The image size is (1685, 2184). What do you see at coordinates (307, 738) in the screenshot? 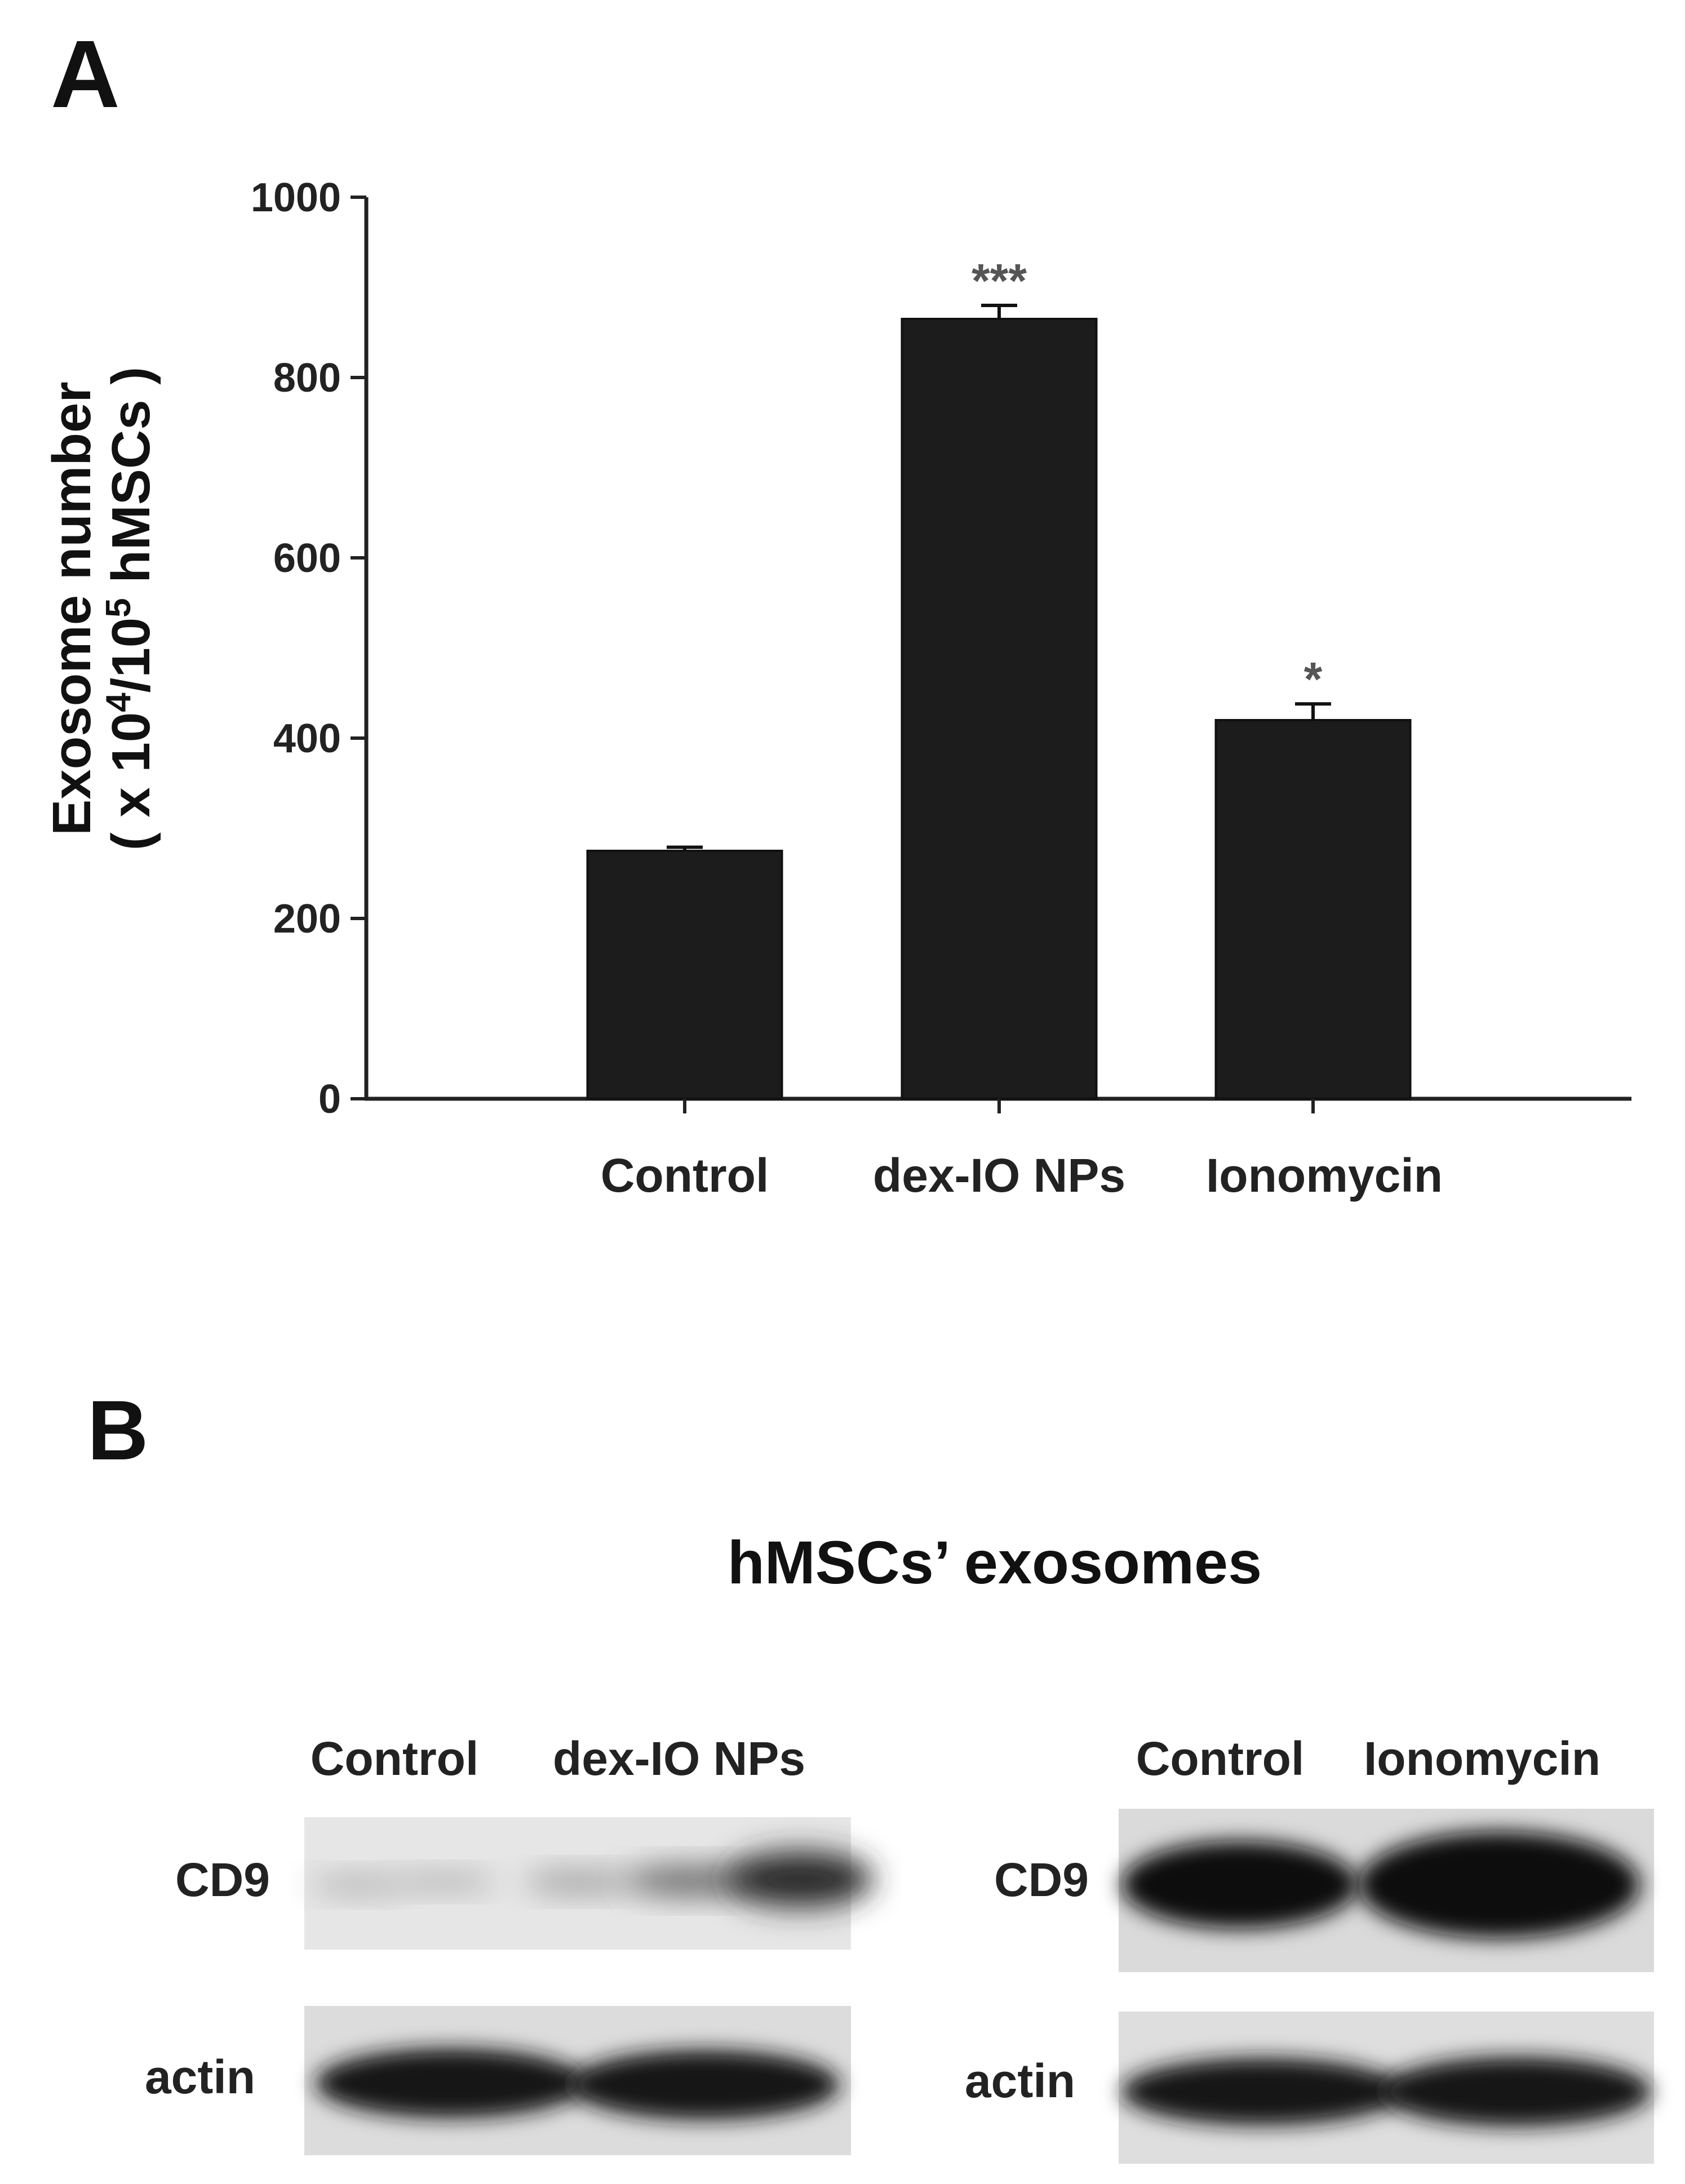
I see `y-tick-label: 400` at bounding box center [307, 738].